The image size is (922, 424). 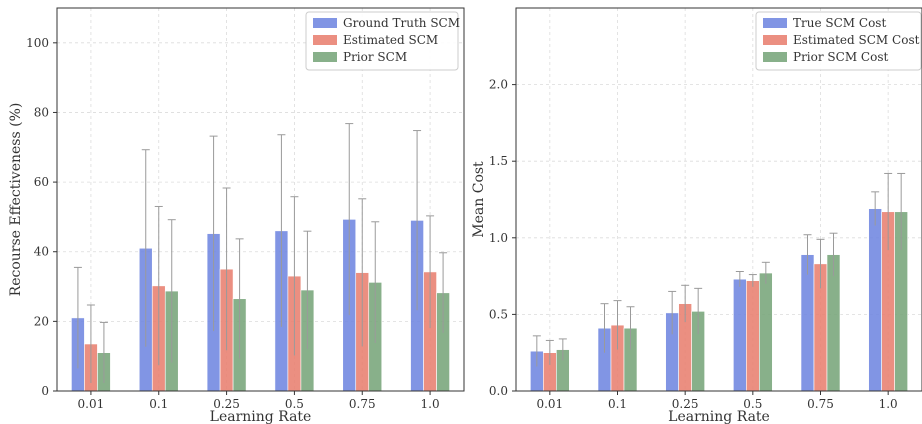 What do you see at coordinates (37, 43) in the screenshot?
I see `y-tick-label: 100` at bounding box center [37, 43].